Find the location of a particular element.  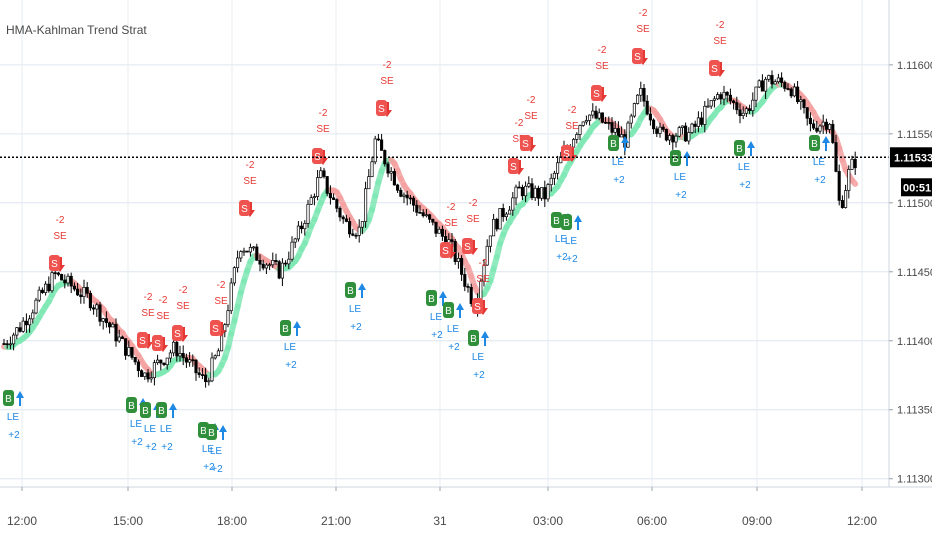

time-tick-label: 12:00 is located at coordinates (22, 521).